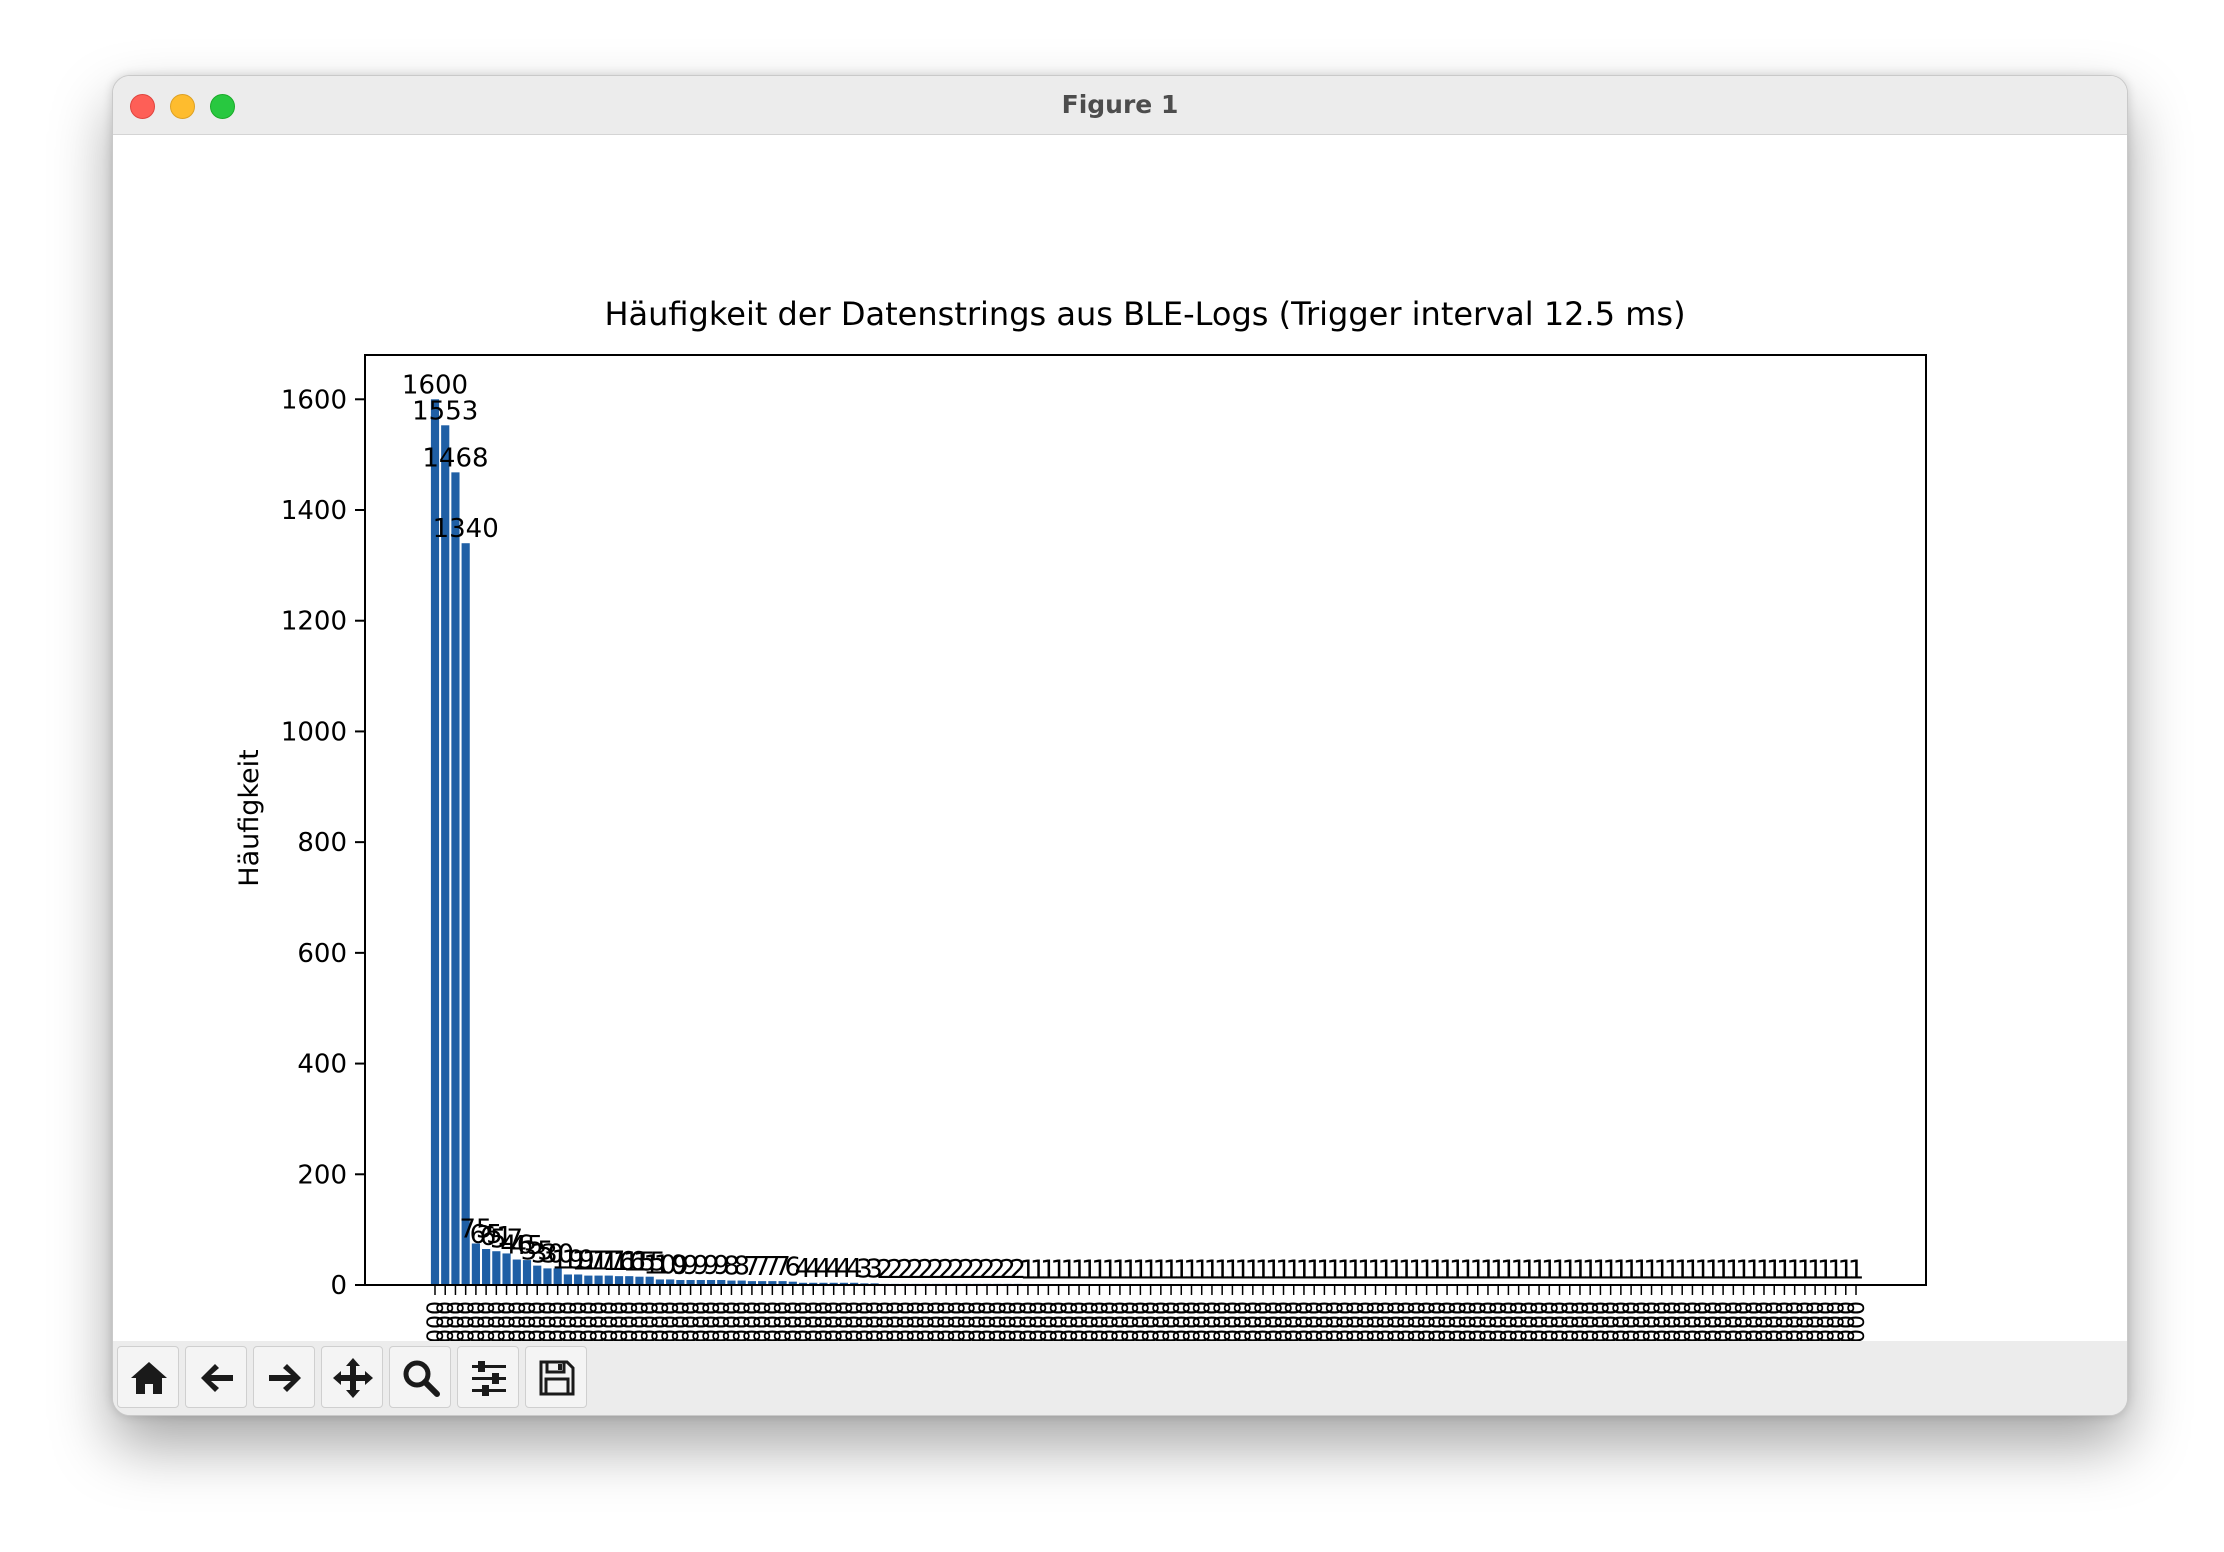 The image size is (2224, 1552). I want to click on y-tick-label: 1400, so click(314, 511).